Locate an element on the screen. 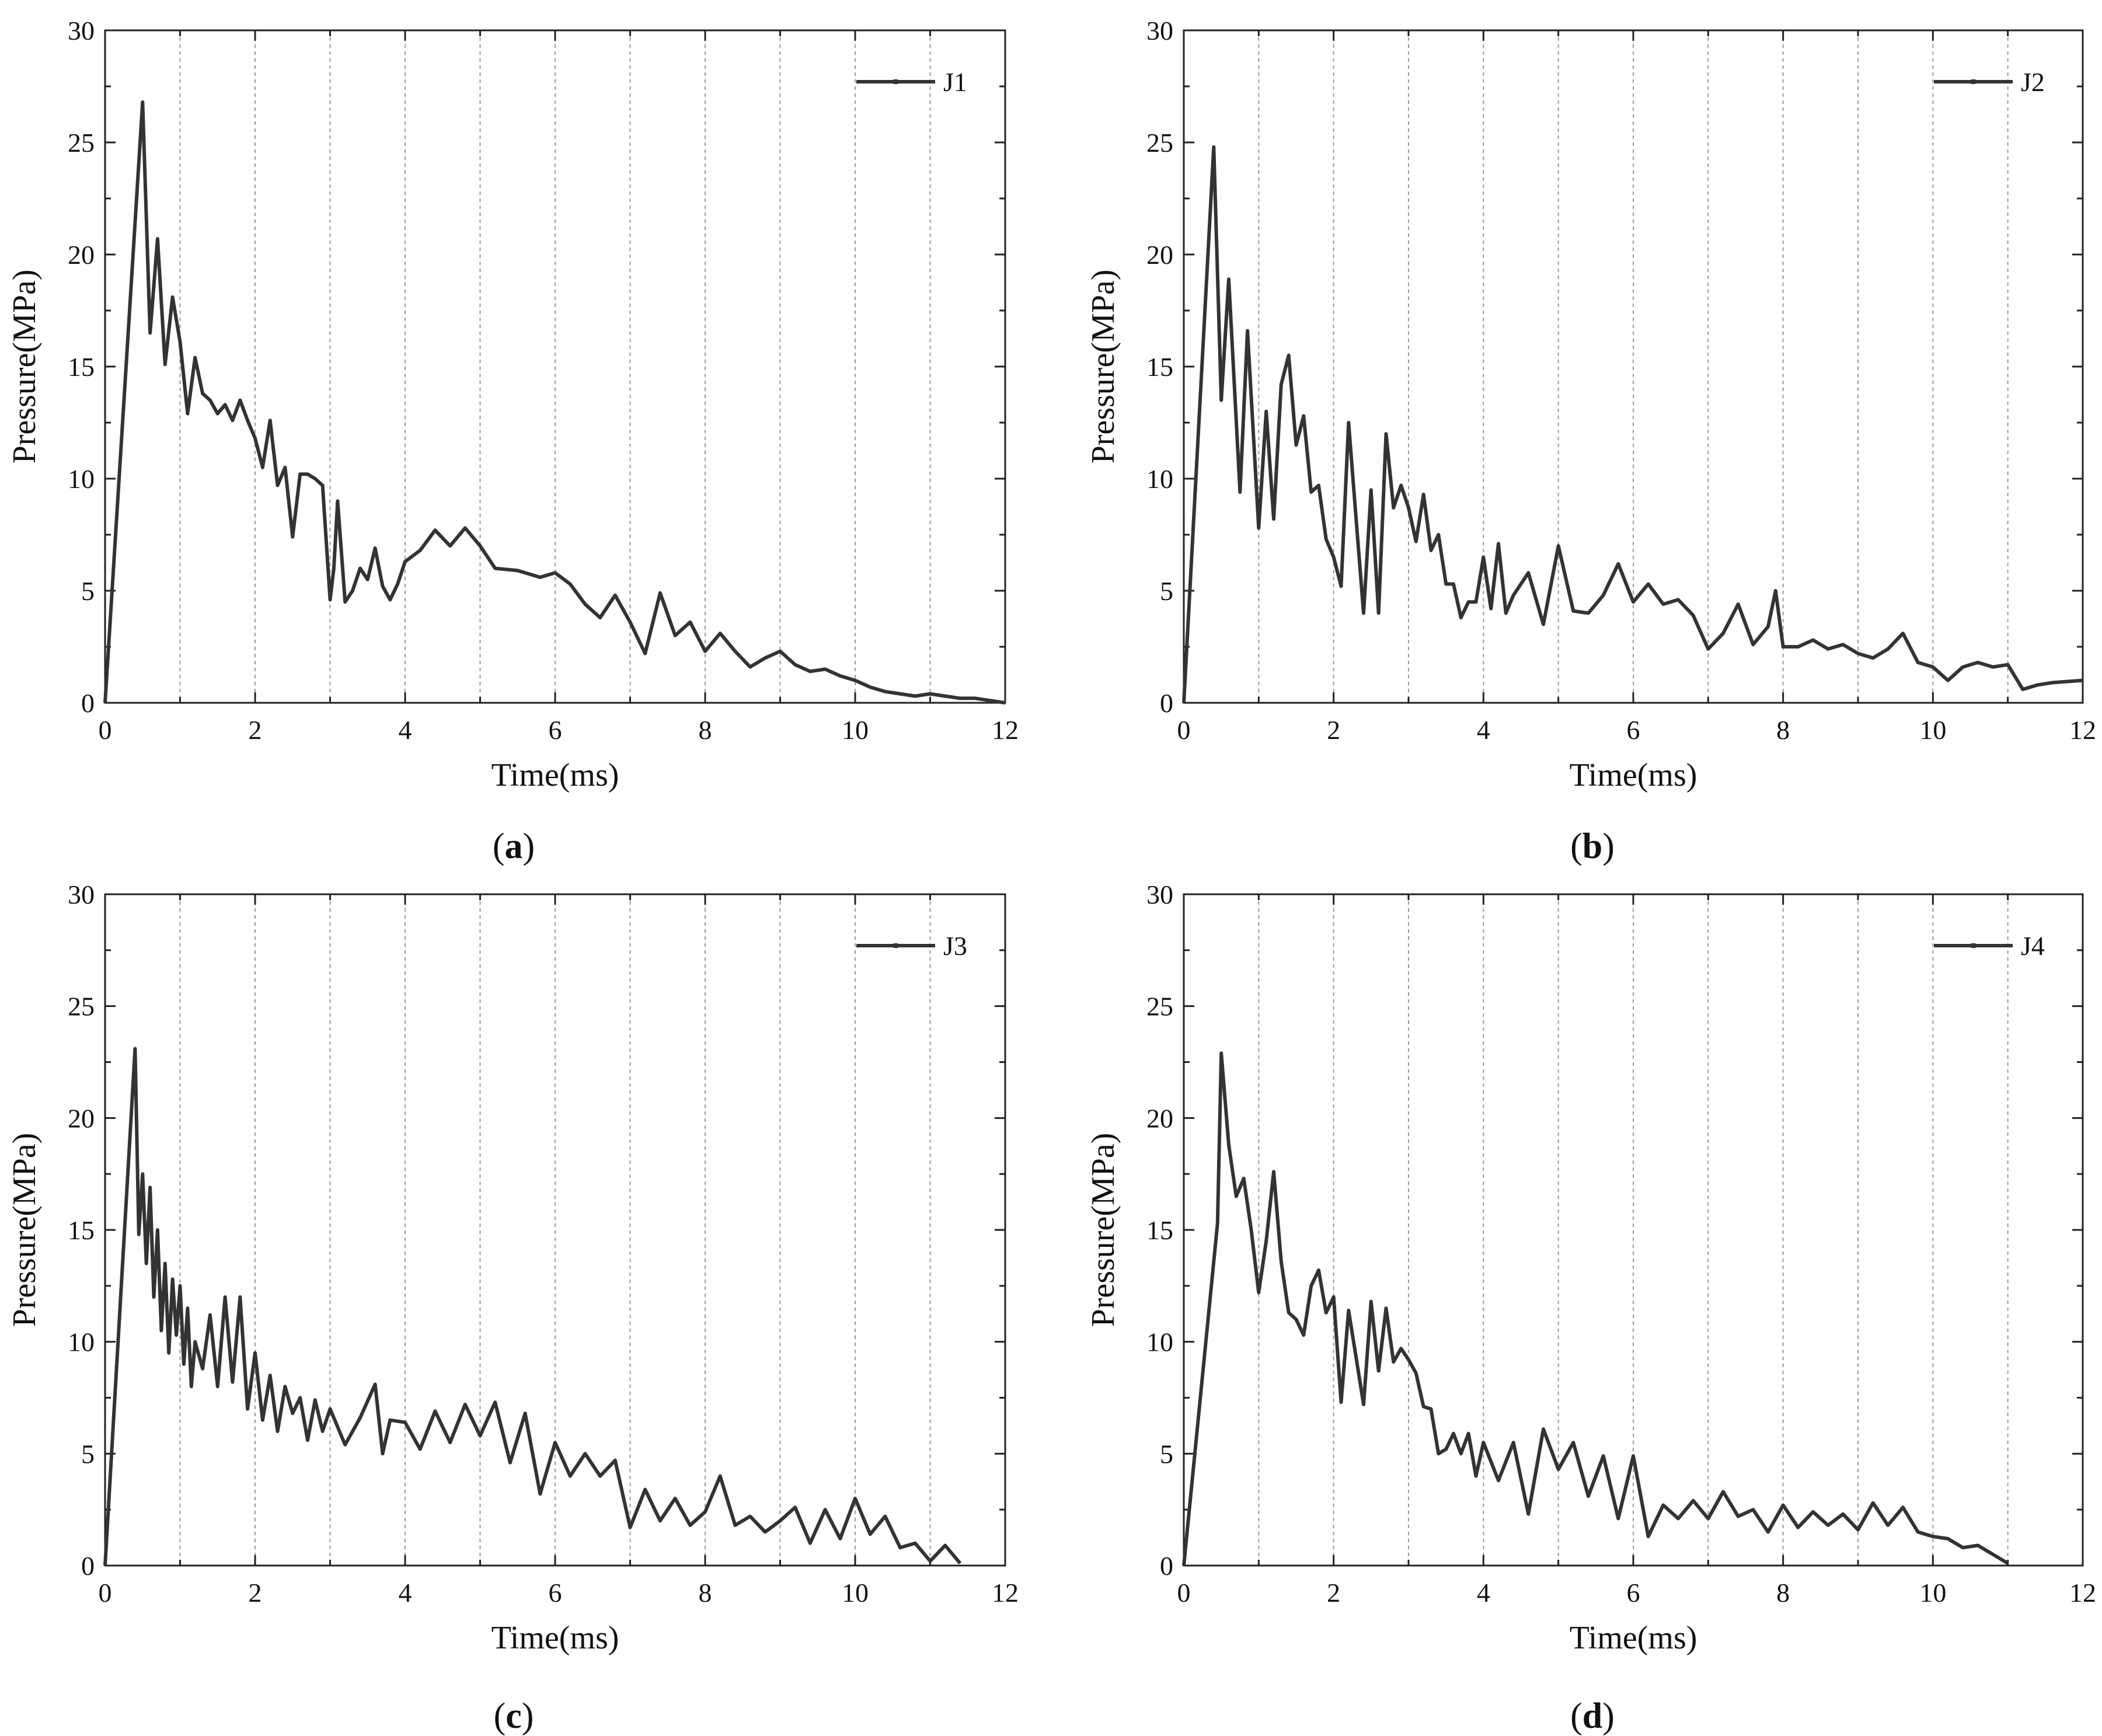 Image resolution: width=2102 pixels, height=1736 pixels. series-line-J4 is located at coordinates (1595, 1308).